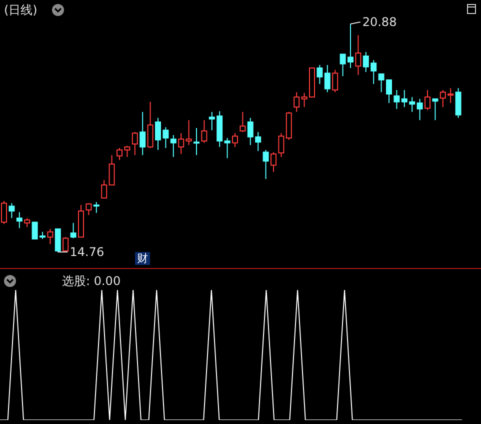  I want to click on chart-title: (日线), so click(21, 10).